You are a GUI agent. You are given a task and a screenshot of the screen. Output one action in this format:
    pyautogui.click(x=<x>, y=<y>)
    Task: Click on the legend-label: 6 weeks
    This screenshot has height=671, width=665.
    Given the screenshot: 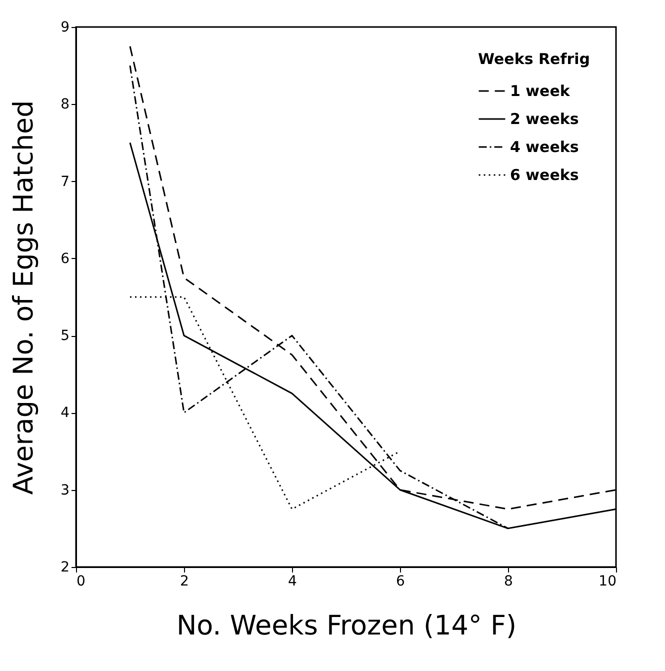 What is the action you would take?
    pyautogui.click(x=544, y=175)
    